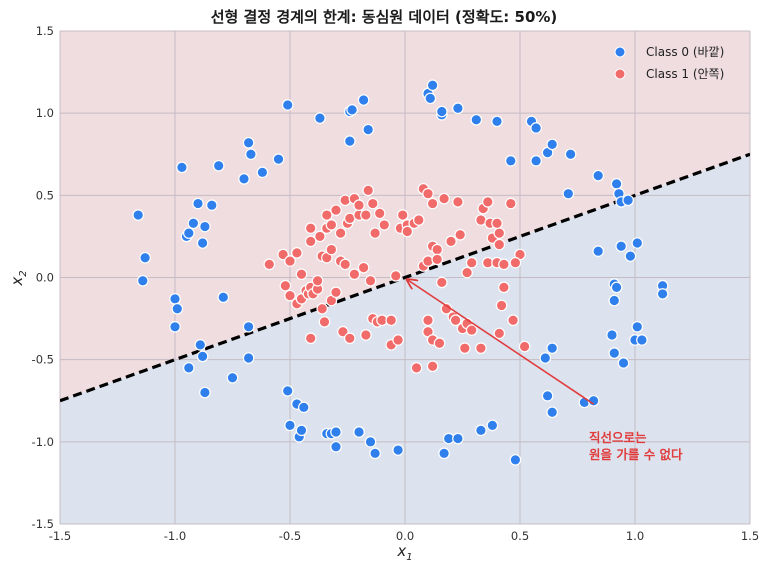 The height and width of the screenshot is (571, 768). What do you see at coordinates (620, 52) in the screenshot?
I see `legend-marker-class0` at bounding box center [620, 52].